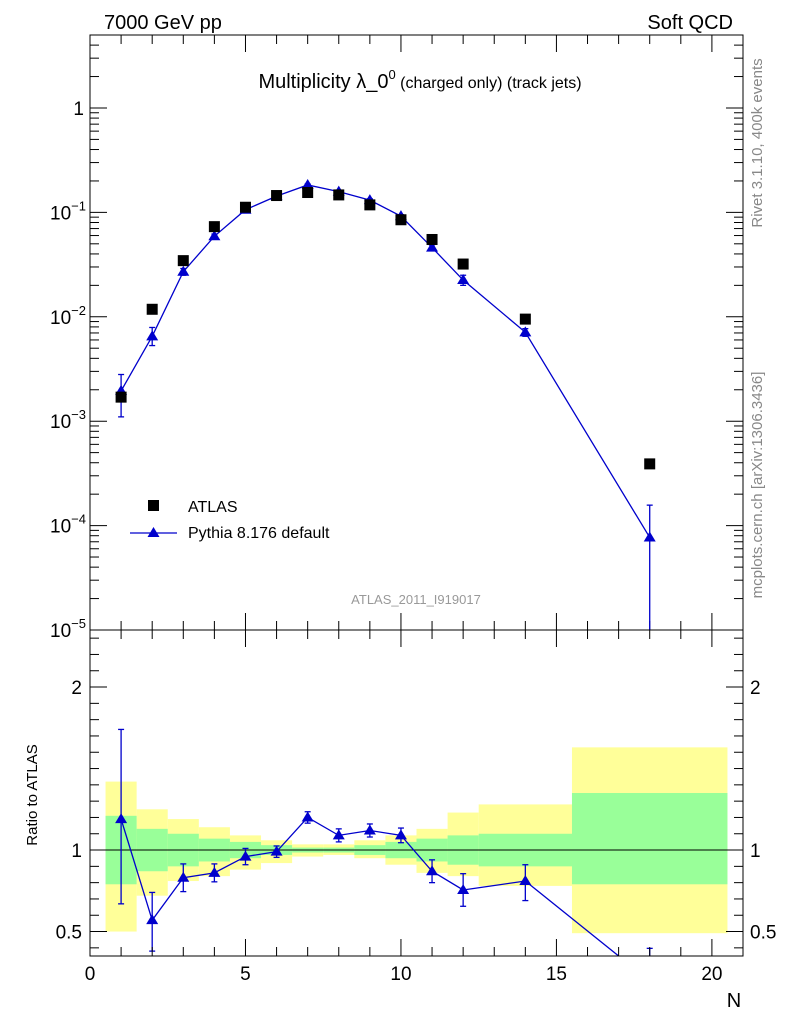 Image resolution: width=786 pixels, height=1024 pixels. I want to click on main-y-tick-label: 10⁻², so click(68, 316).